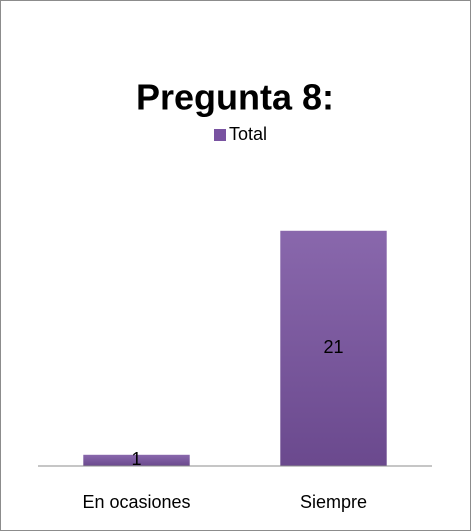  Describe the element at coordinates (220, 135) in the screenshot. I see `legend-swatch` at that location.